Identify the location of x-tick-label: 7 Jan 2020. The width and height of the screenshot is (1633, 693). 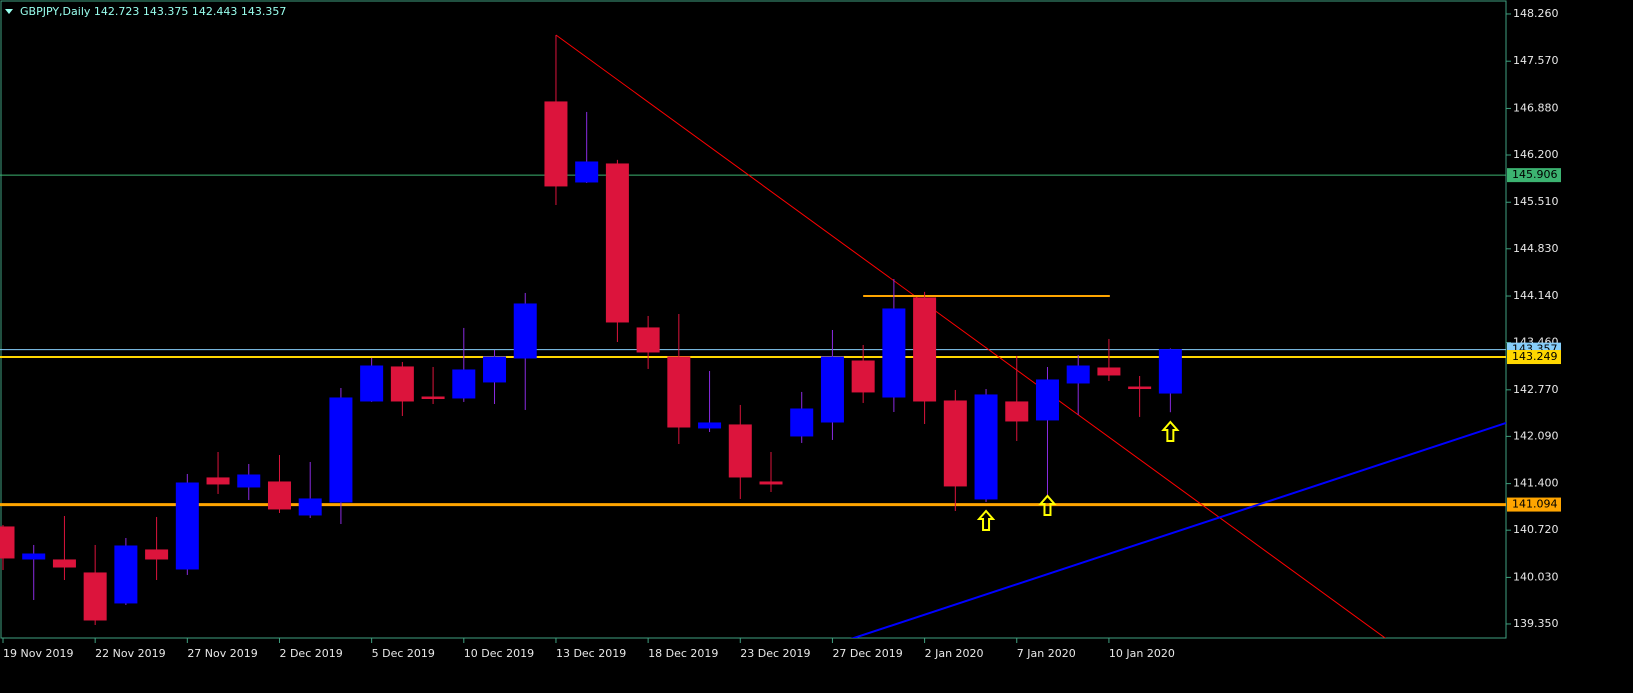
(1046, 653).